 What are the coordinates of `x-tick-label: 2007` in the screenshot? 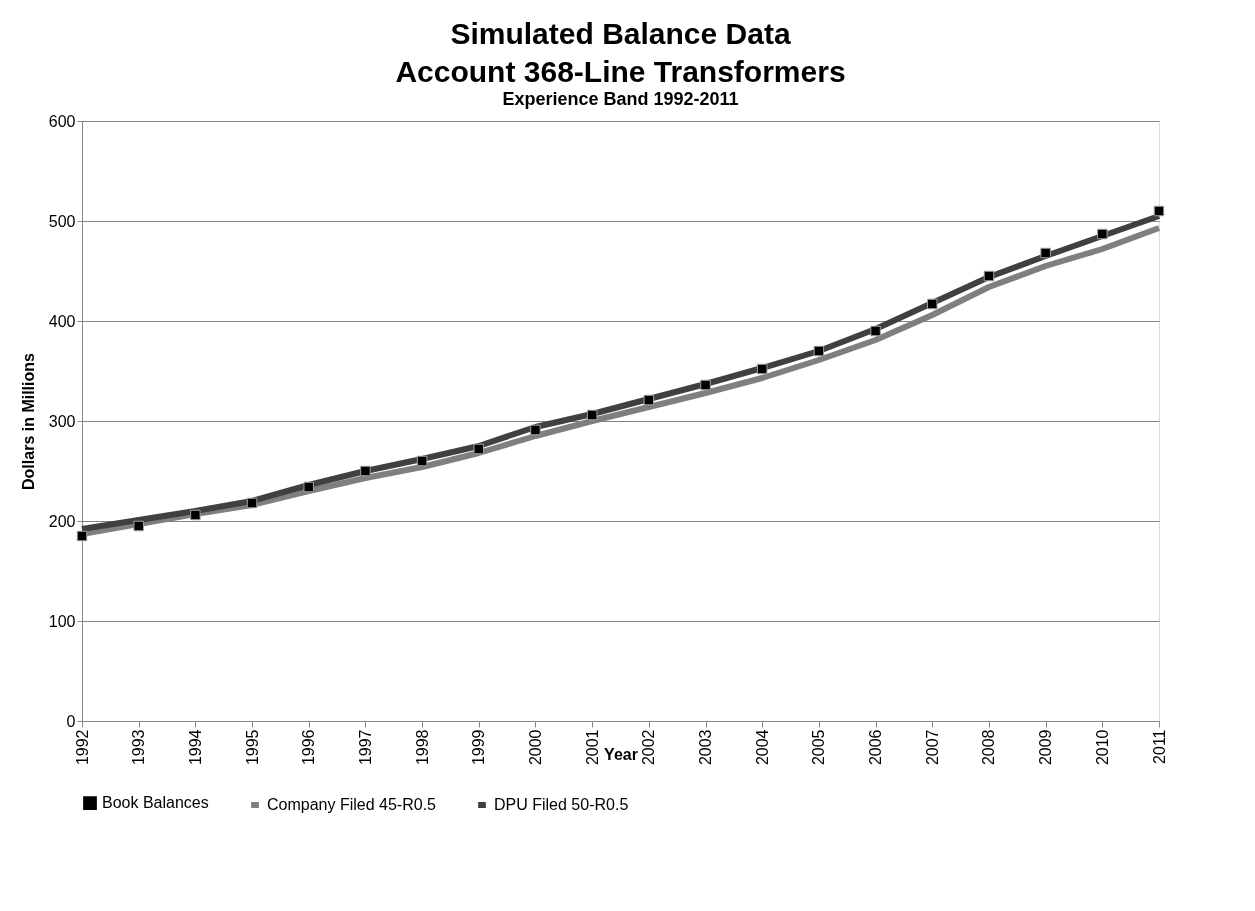 It's located at (932, 747).